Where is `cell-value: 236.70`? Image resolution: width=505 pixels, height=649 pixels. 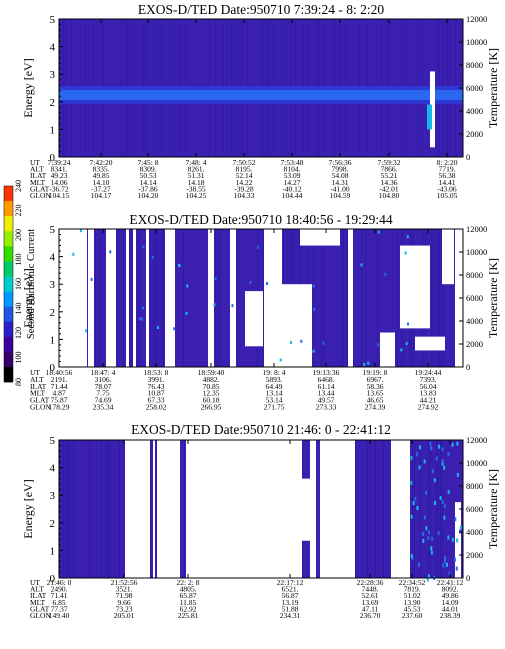
cell-value: 236.70 is located at coordinates (370, 615).